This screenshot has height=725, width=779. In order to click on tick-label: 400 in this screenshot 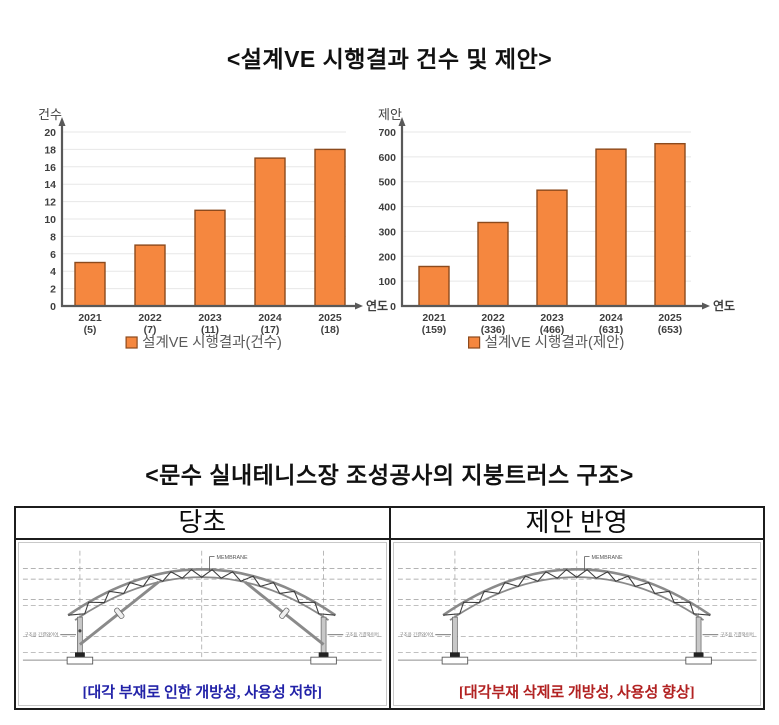, I will do `click(387, 208)`.